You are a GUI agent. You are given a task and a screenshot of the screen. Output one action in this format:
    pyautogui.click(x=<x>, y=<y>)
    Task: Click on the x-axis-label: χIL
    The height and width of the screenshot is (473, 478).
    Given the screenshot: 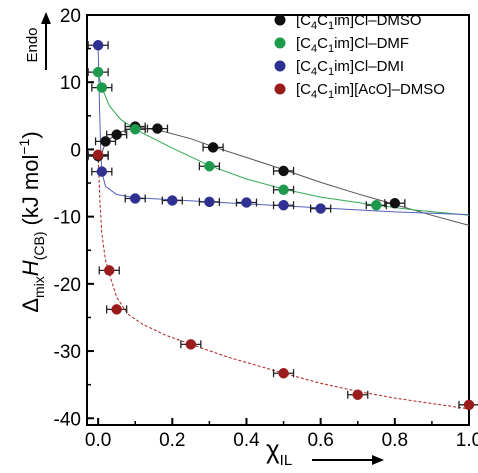 What is the action you would take?
    pyautogui.click(x=279, y=451)
    